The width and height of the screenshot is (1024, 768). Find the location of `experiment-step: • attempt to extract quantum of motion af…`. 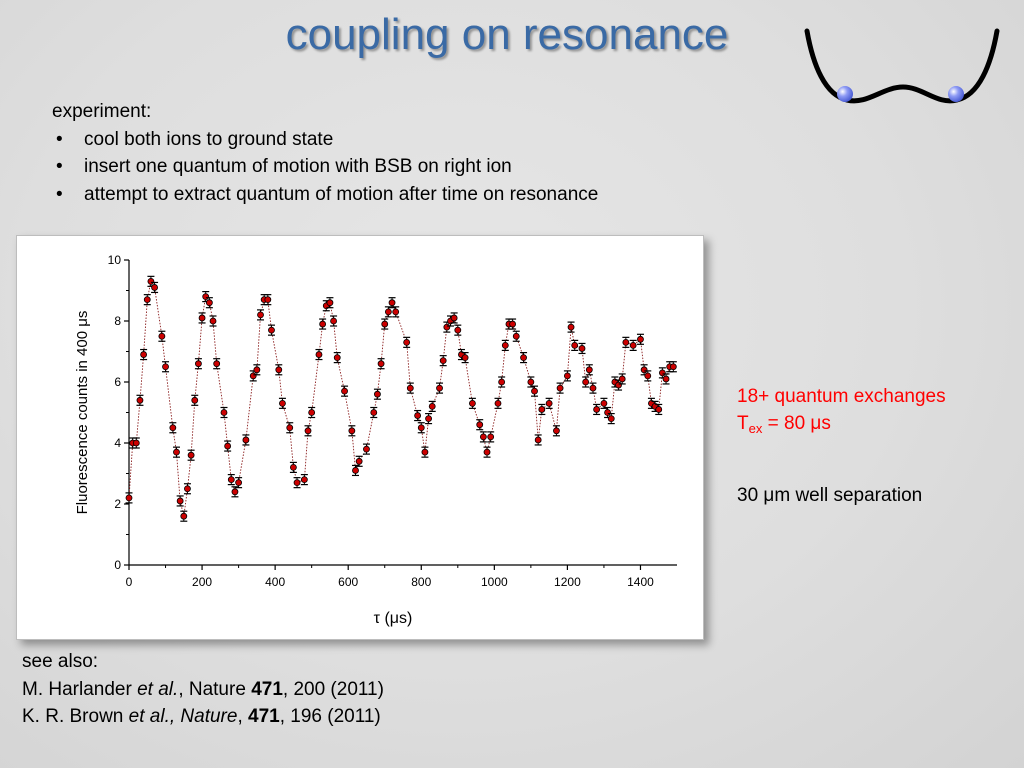

experiment-step: • attempt to extract quantum of motion af… is located at coordinates (325, 195).